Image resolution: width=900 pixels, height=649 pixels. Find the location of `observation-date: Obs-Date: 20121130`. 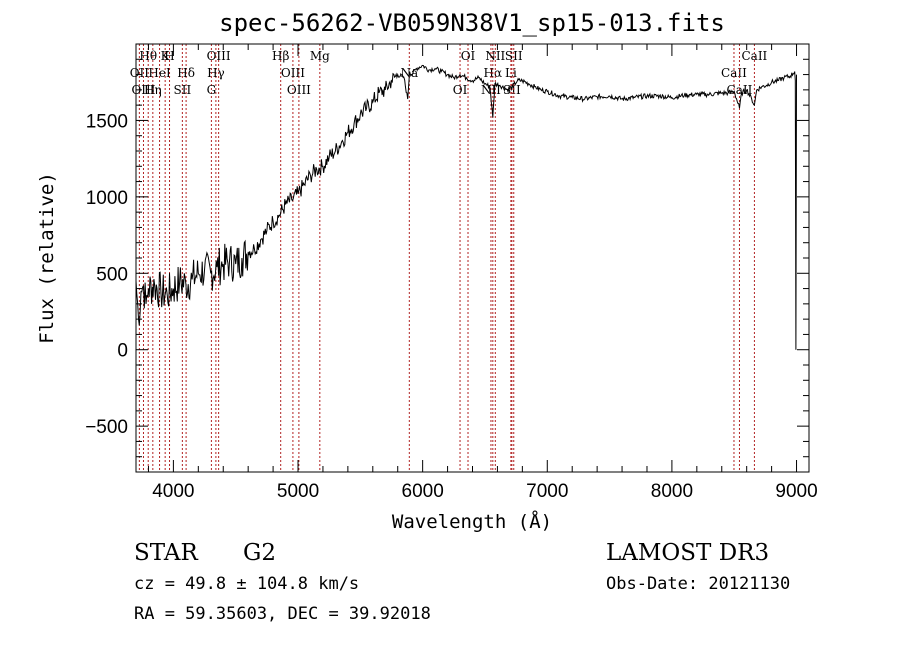

observation-date: Obs-Date: 20121130 is located at coordinates (698, 584).